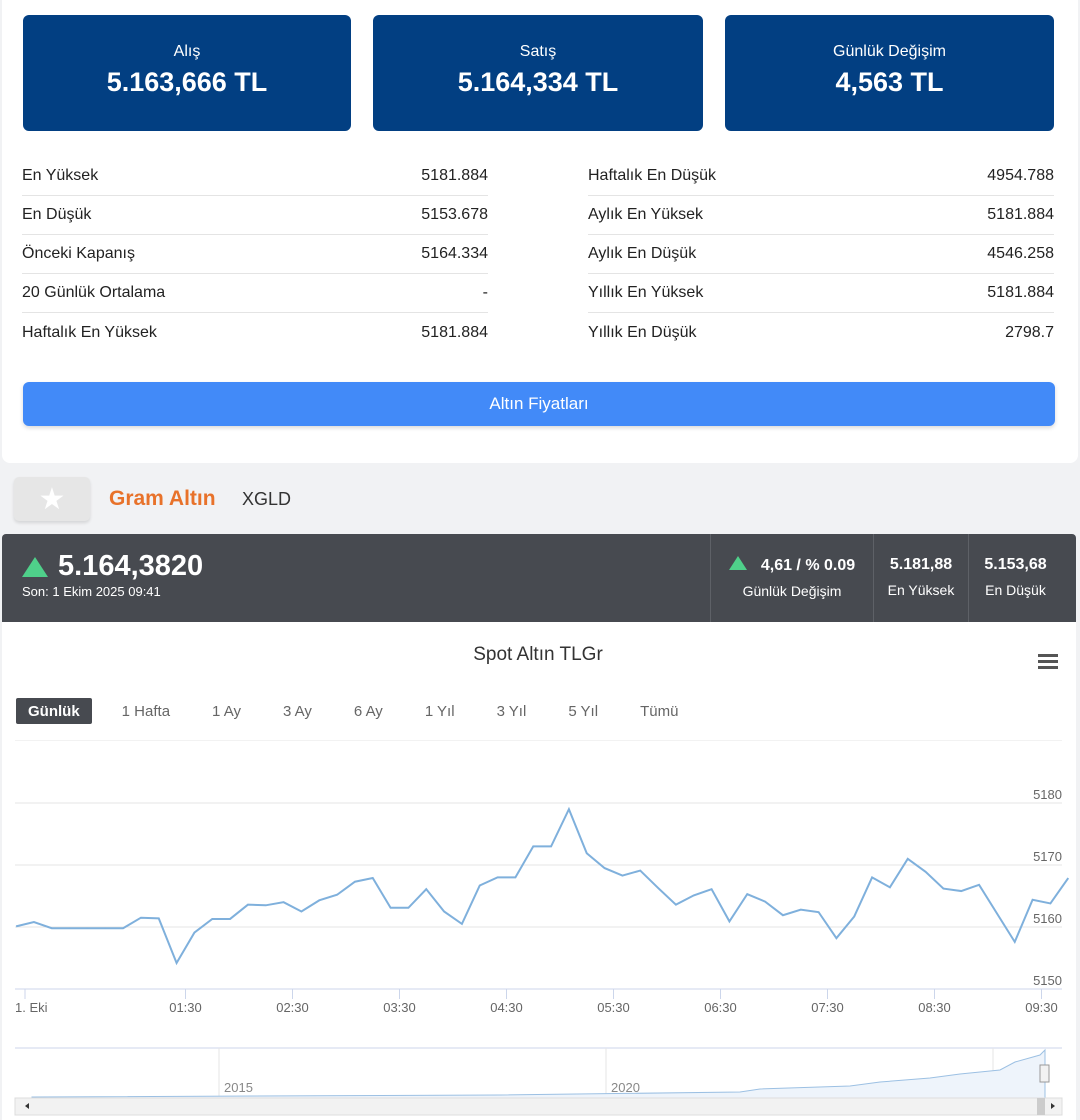  What do you see at coordinates (1047, 918) in the screenshot?
I see `y-tick-label: 5160` at bounding box center [1047, 918].